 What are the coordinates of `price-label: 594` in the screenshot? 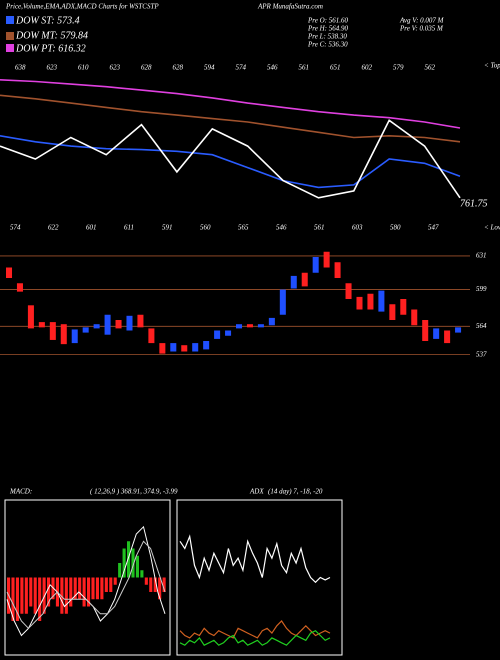 It's located at (209, 68).